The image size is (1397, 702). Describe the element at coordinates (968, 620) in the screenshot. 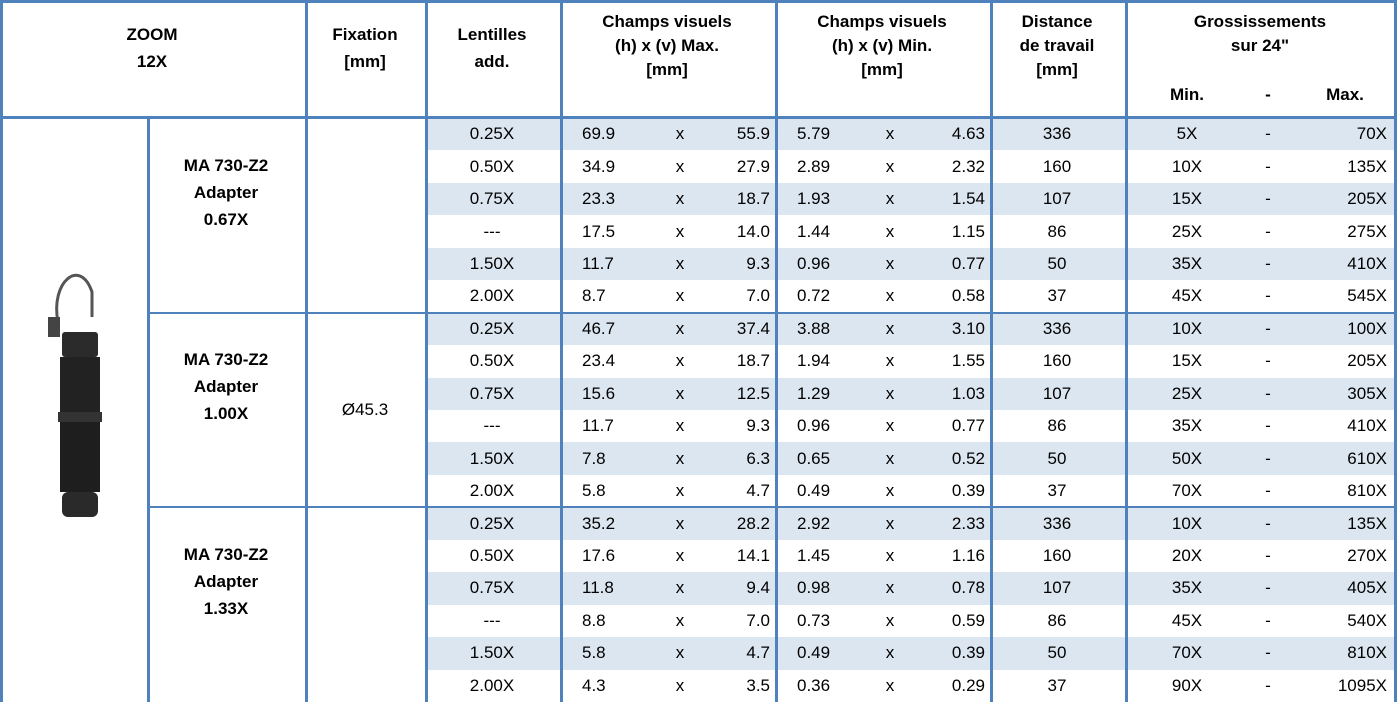

I see `field-cell: 0.59` at that location.